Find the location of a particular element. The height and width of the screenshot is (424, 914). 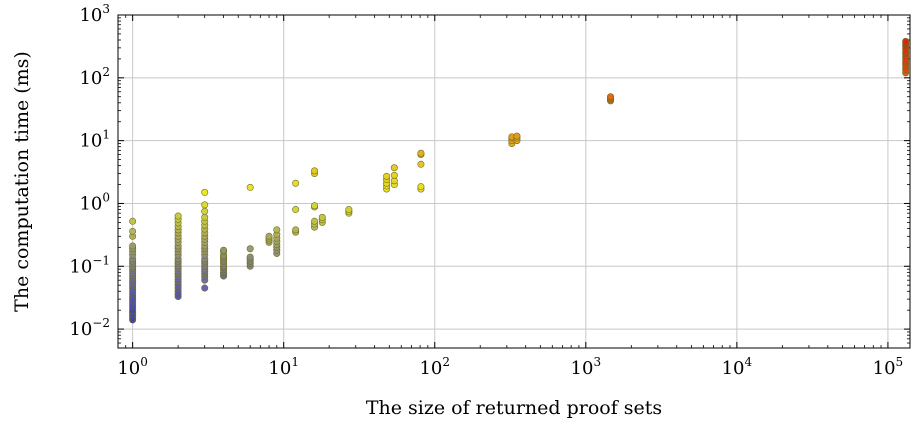

y-tick-exponent: −1 is located at coordinates (101, 260).